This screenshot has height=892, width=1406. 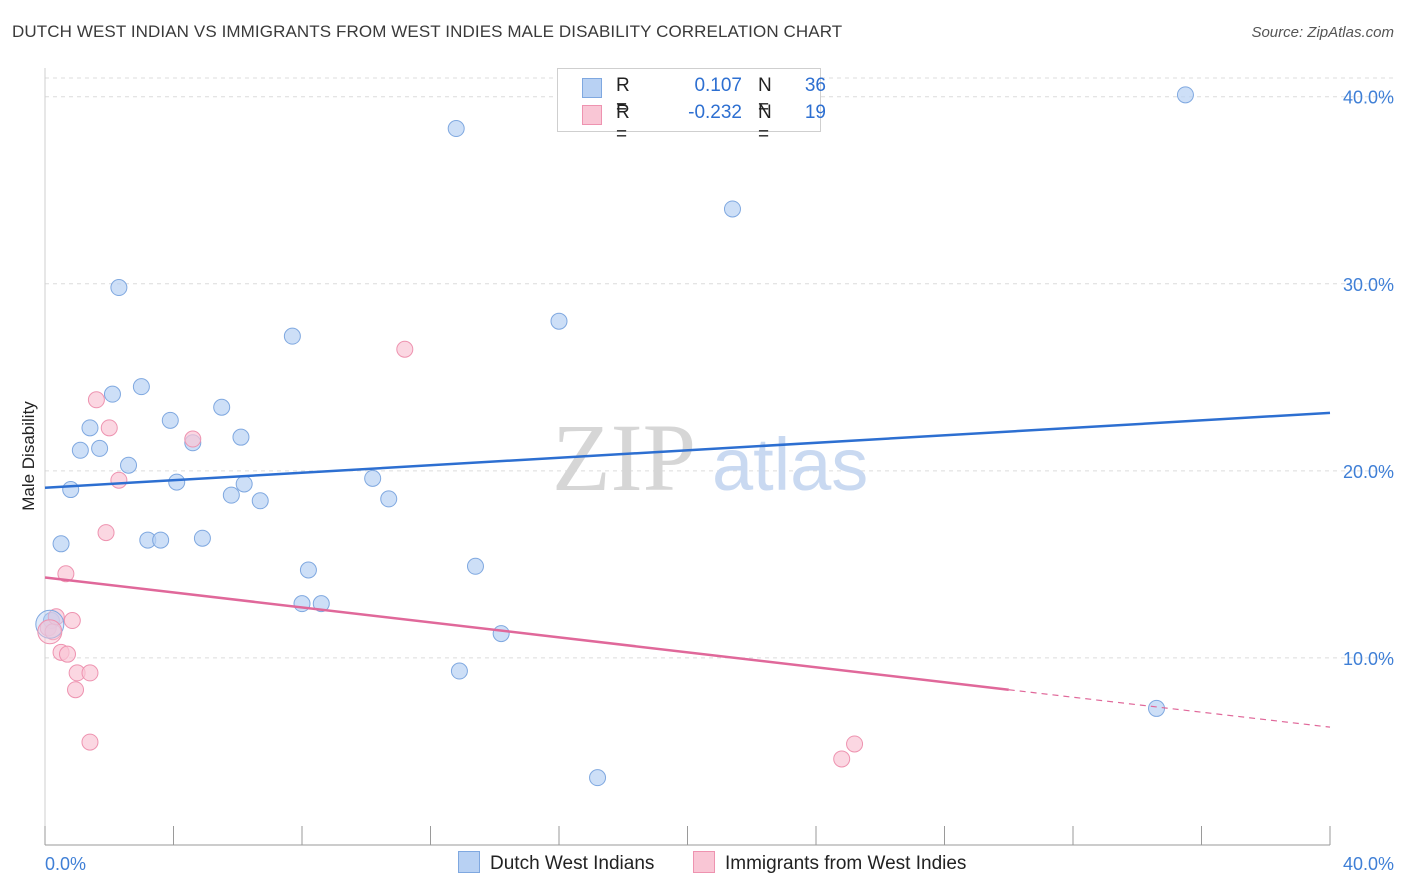 What do you see at coordinates (815, 85) in the screenshot?
I see `legend-n-value: 36` at bounding box center [815, 85].